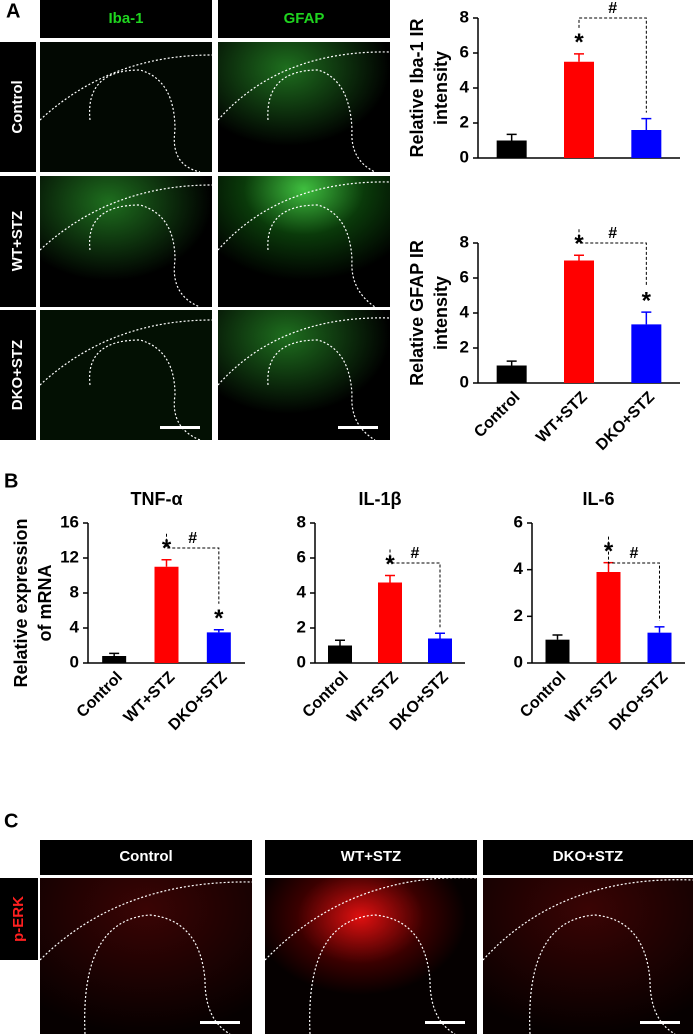  What do you see at coordinates (17, 106) in the screenshot?
I see `row-label: Control` at bounding box center [17, 106].